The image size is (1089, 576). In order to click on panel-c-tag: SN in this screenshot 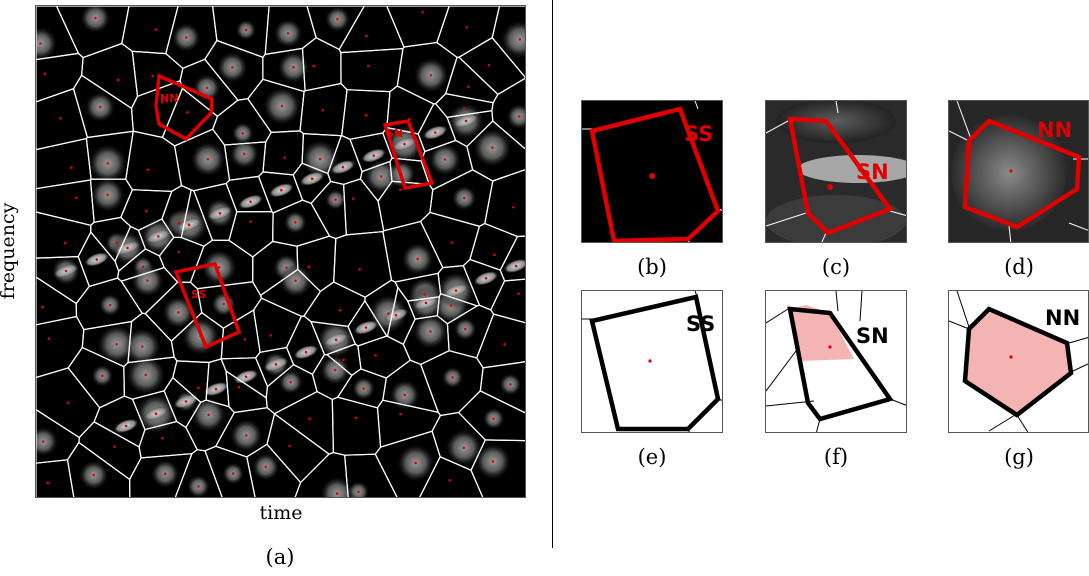, I will do `click(872, 172)`.